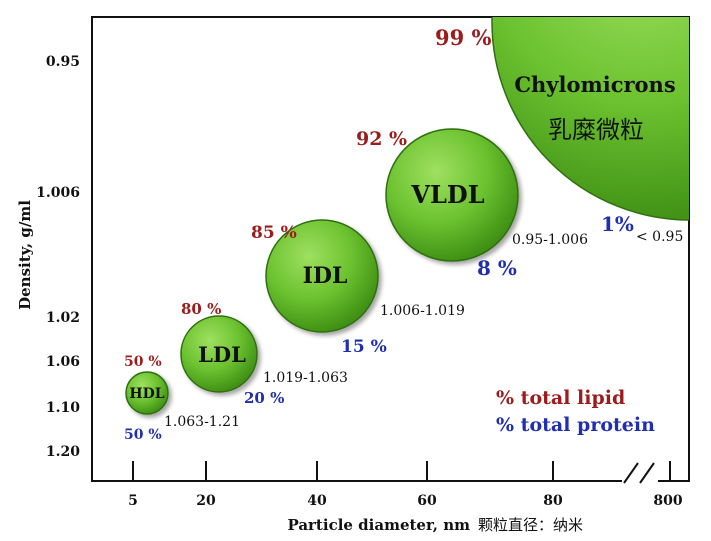  What do you see at coordinates (594, 84) in the screenshot?
I see `particle-name: Chylomicrons` at bounding box center [594, 84].